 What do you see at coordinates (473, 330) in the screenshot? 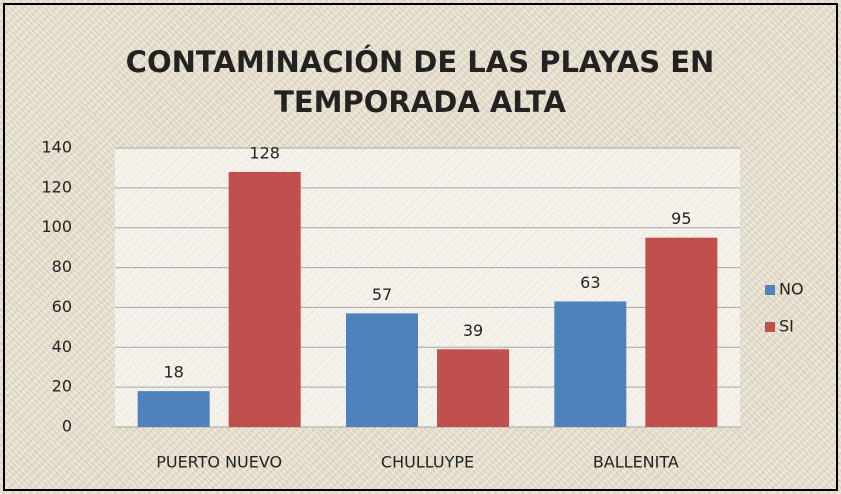
I see `value-label: 39` at bounding box center [473, 330].